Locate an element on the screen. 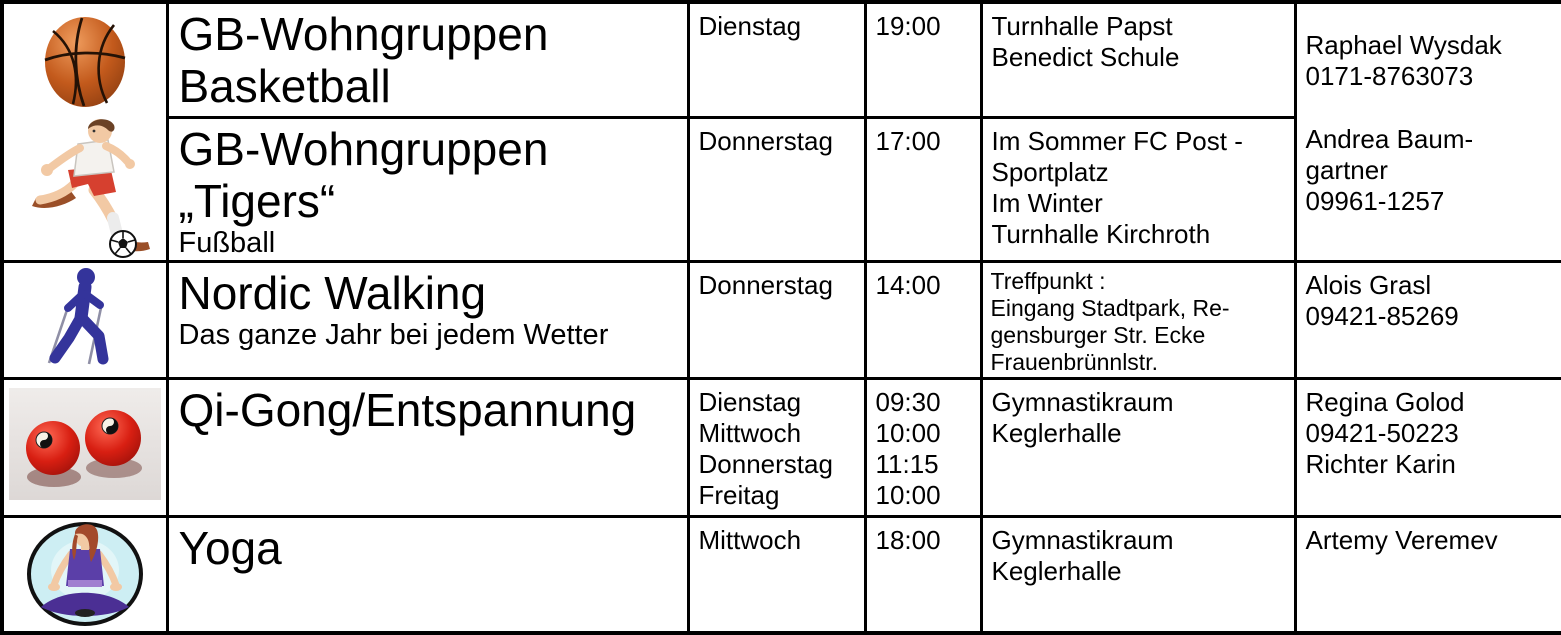  icon-cell-nordic-walking is located at coordinates (84, 319).